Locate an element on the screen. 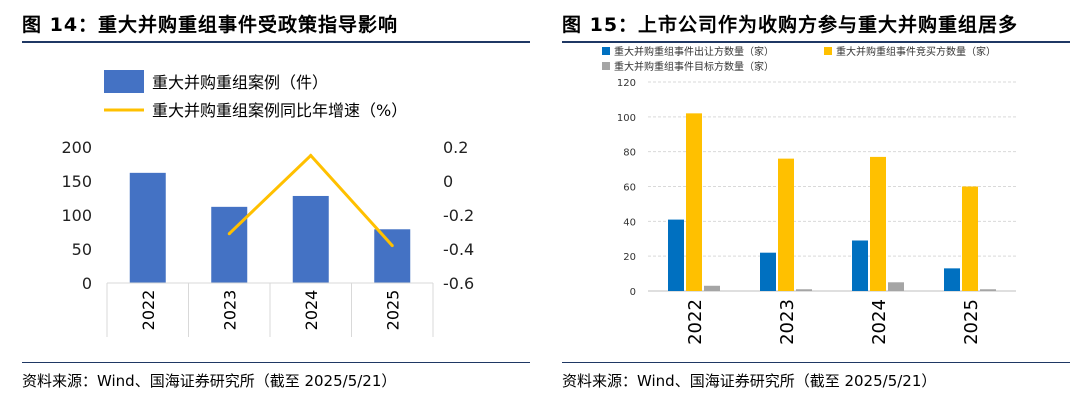 The image size is (1080, 406). legend-label-2: 重大并购重组事件目标方数量（家） is located at coordinates (694, 66).